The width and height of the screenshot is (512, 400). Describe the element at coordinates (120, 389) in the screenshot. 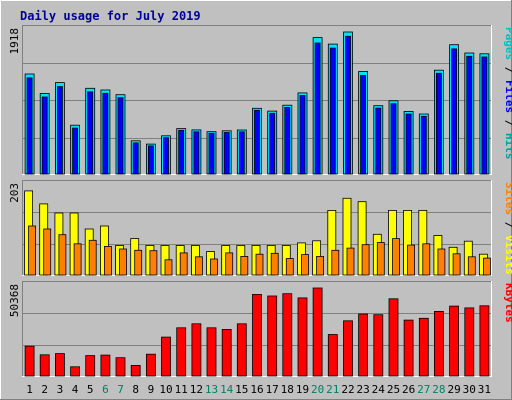

I see `x-axis-label-day-7: 7` at that location.